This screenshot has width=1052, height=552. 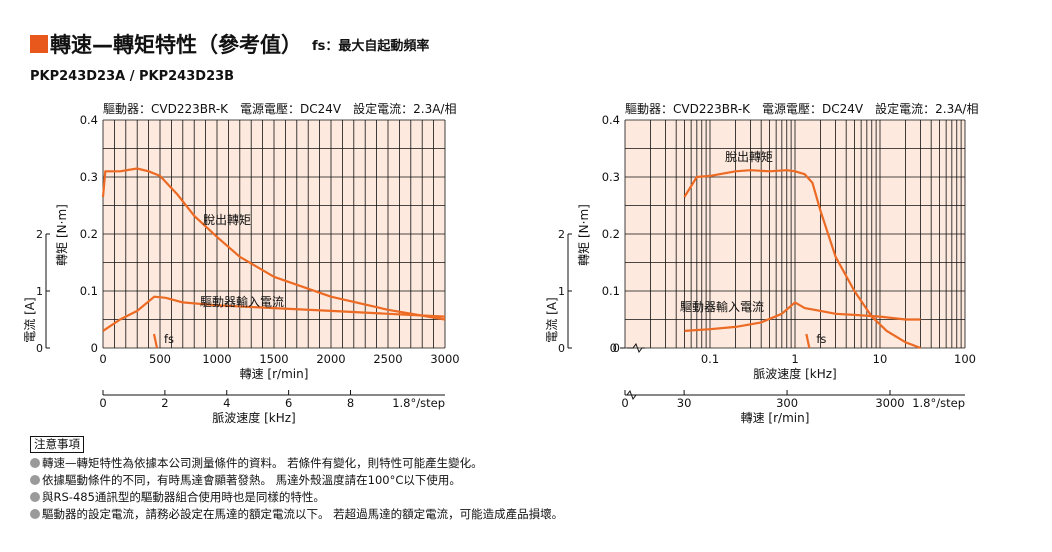 What do you see at coordinates (880, 359) in the screenshot?
I see `x-tick-label: 10` at bounding box center [880, 359].